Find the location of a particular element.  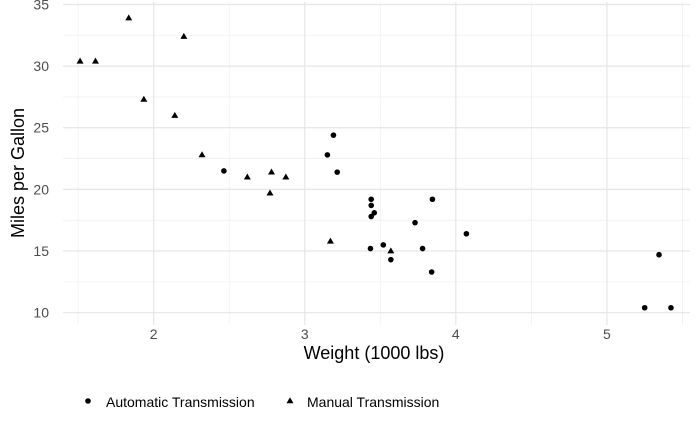

x-axis-ticks: 2 3 4 5 is located at coordinates (380, 334).